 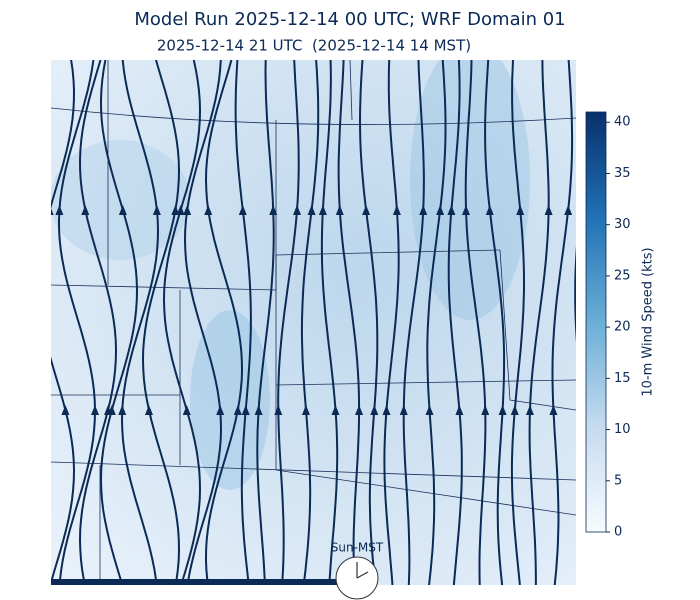 What do you see at coordinates (618, 532) in the screenshot?
I see `colorbar-tick-label: 0` at bounding box center [618, 532].